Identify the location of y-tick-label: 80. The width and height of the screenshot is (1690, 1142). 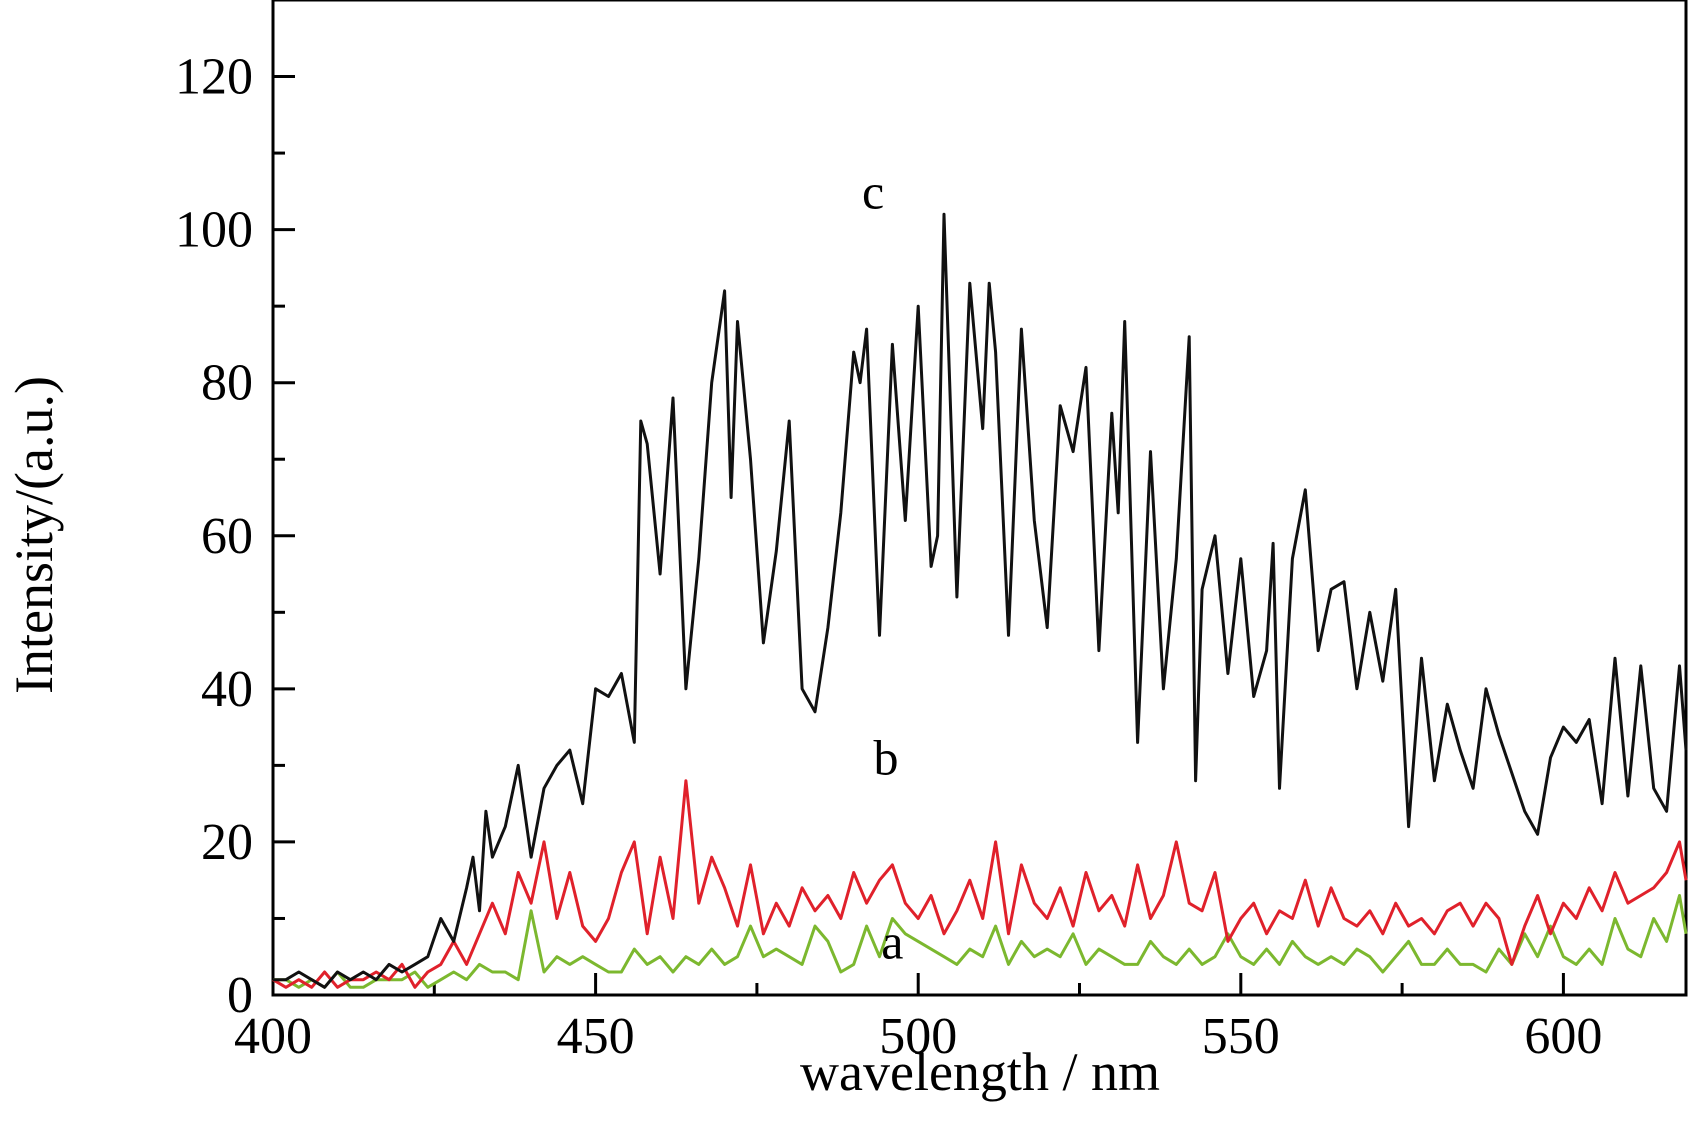
(227, 383).